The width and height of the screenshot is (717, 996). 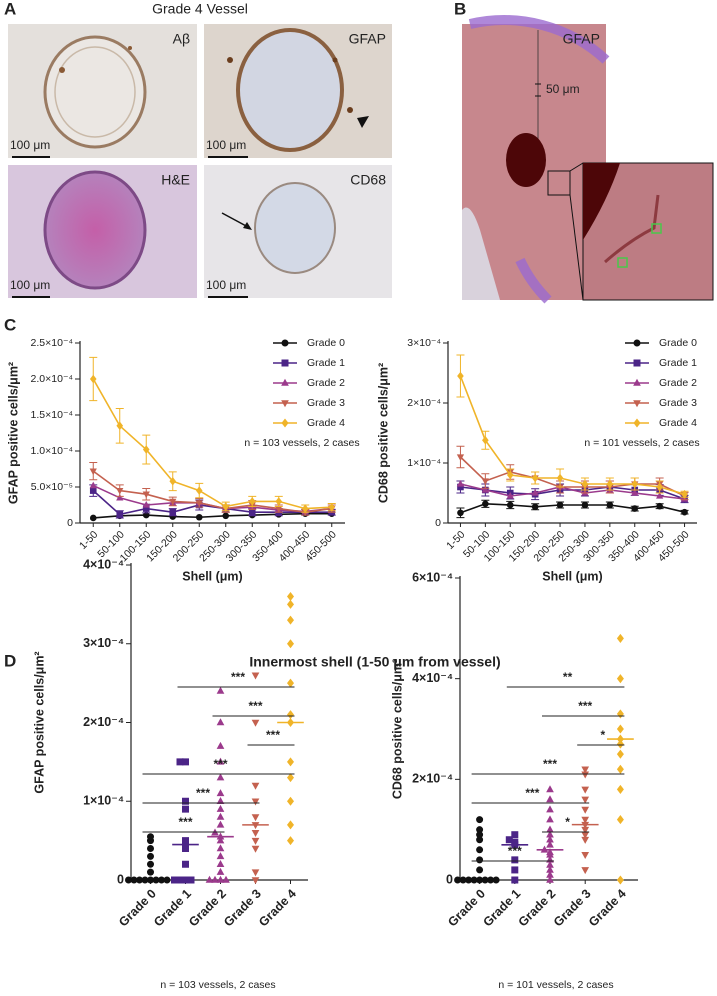 What do you see at coordinates (103, 564) in the screenshot?
I see `y-tick-label: 4×10⁻⁴` at bounding box center [103, 564].